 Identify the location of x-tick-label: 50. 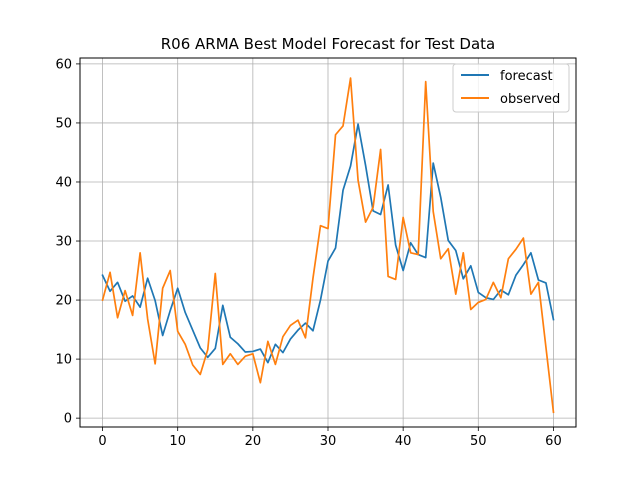
(478, 441).